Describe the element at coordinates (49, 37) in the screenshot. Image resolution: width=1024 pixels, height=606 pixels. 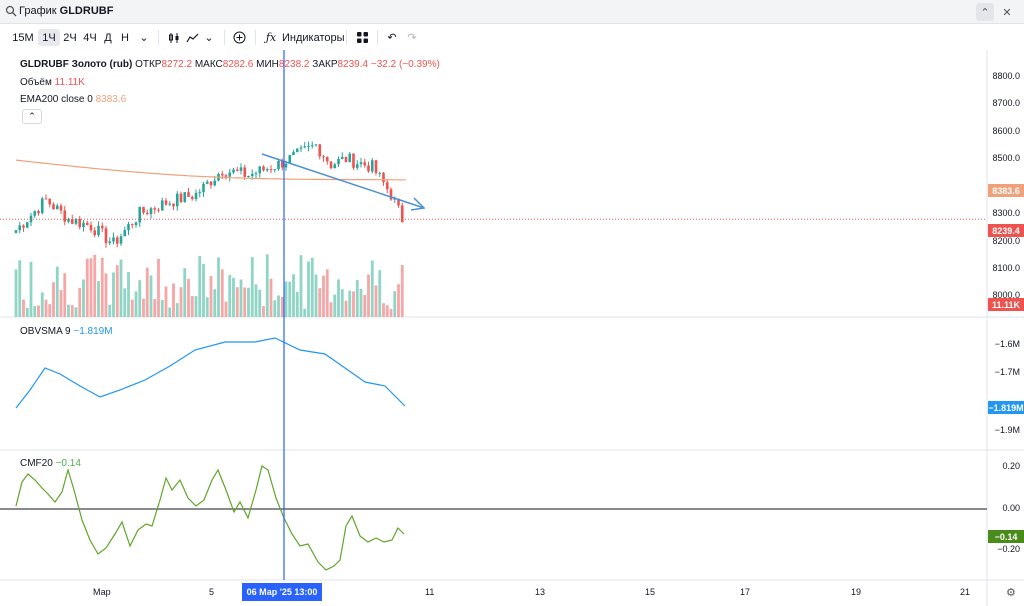
I see `timeframe-1h: 1Ч` at that location.